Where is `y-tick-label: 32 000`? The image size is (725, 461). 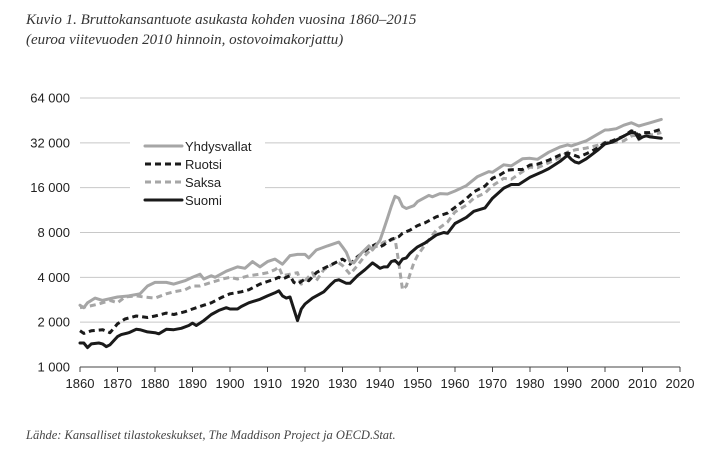
y-tick-label: 32 000 is located at coordinates (50, 142).